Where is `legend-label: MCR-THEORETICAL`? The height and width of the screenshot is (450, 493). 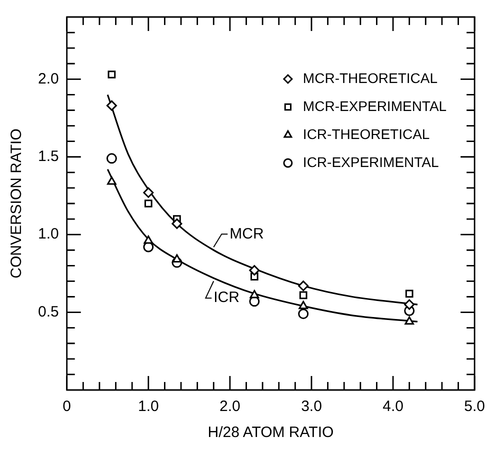 legend-label: MCR-THEORETICAL is located at coordinates (370, 78).